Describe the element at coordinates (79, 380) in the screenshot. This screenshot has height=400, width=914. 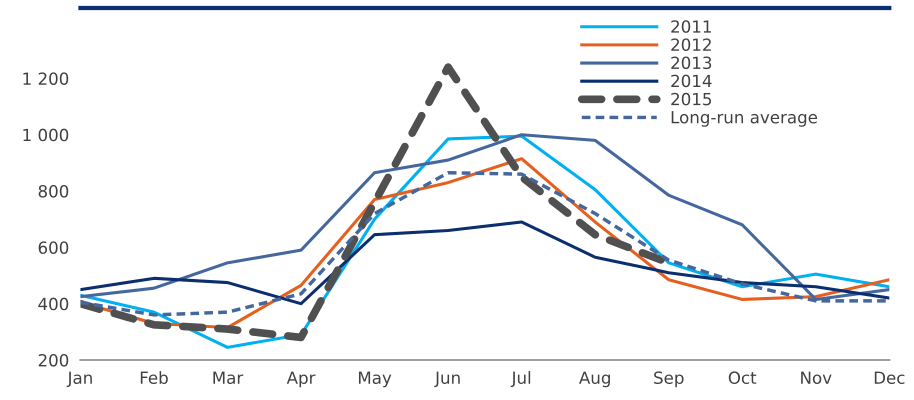
I see `x-tick-label: Jan` at that location.